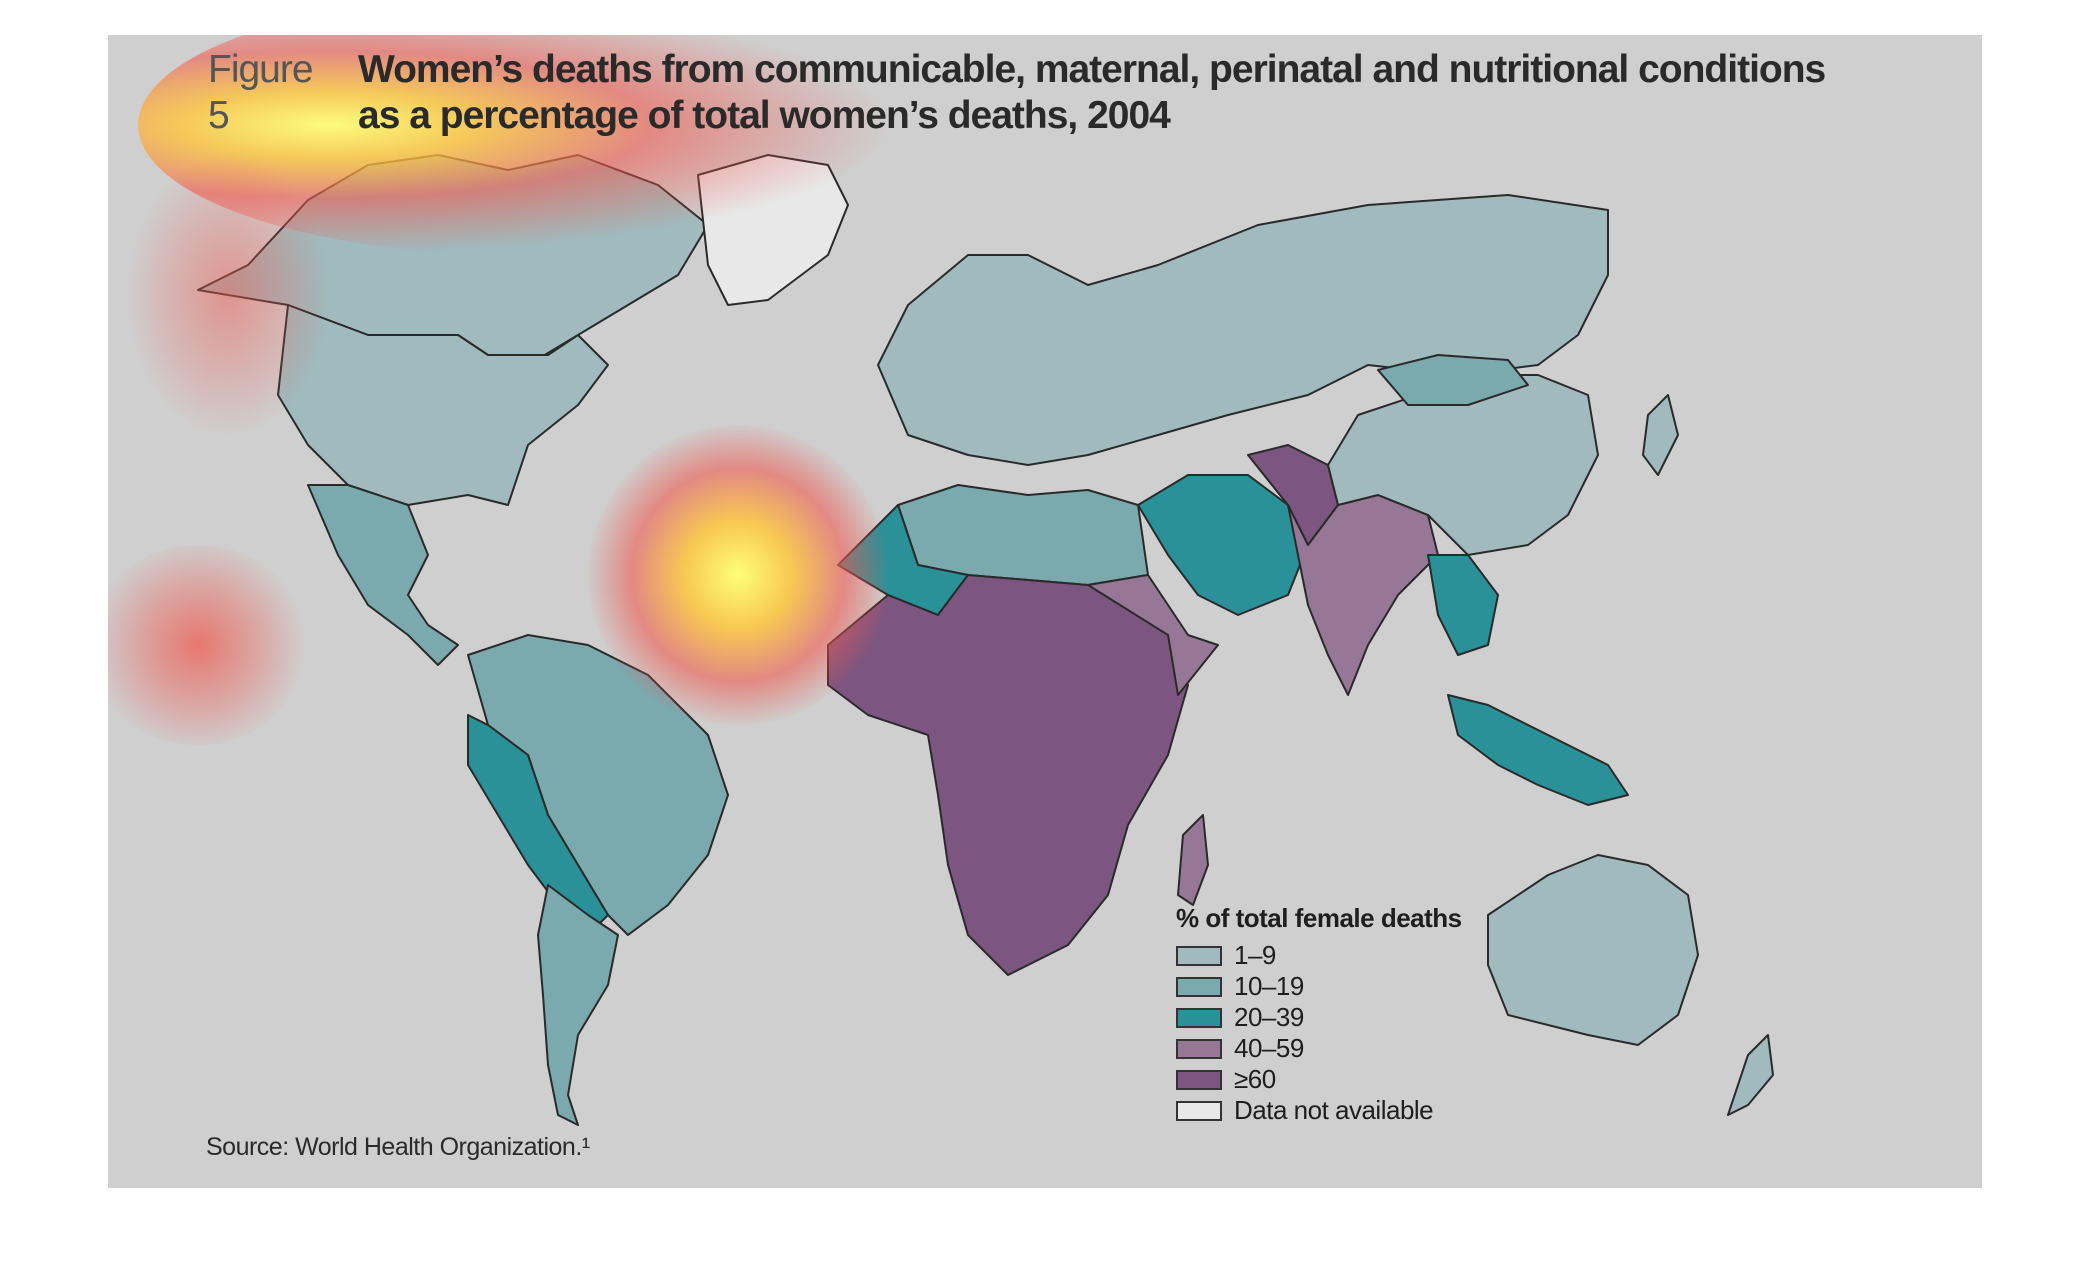  Describe the element at coordinates (453, 260) in the screenshot. I see `region-north-america-canada` at that location.